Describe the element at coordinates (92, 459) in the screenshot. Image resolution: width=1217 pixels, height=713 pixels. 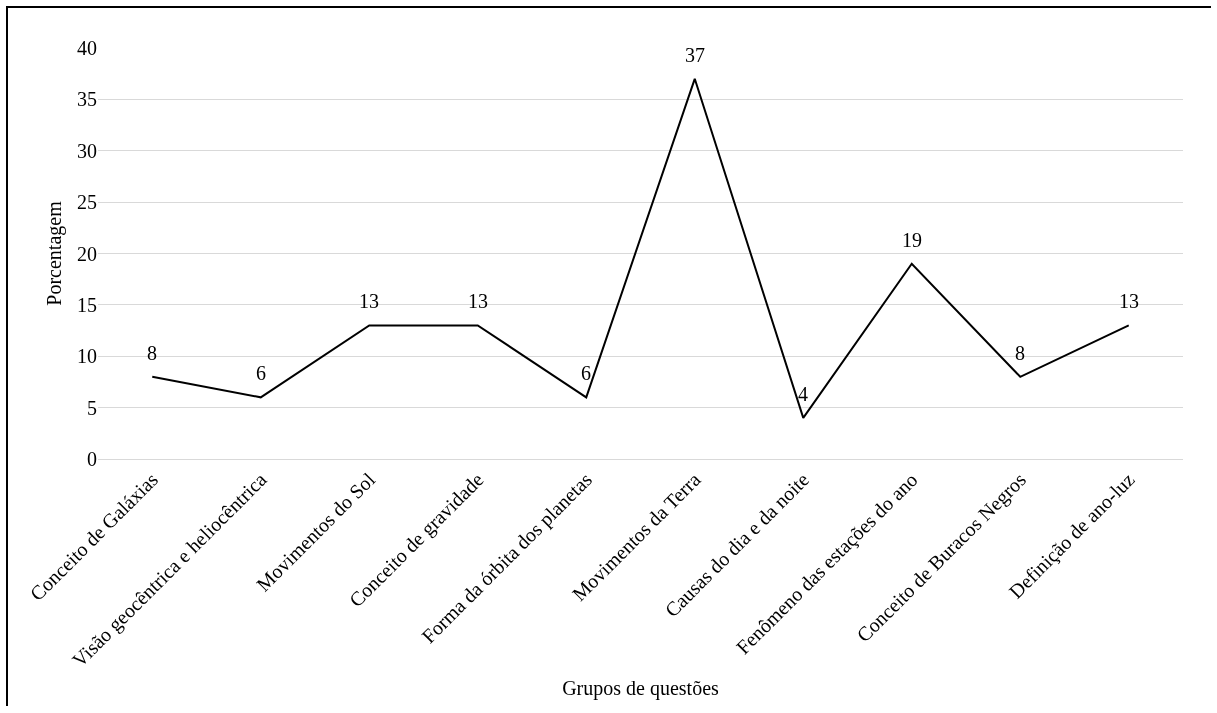
I see `y-tick-label: 0` at that location.